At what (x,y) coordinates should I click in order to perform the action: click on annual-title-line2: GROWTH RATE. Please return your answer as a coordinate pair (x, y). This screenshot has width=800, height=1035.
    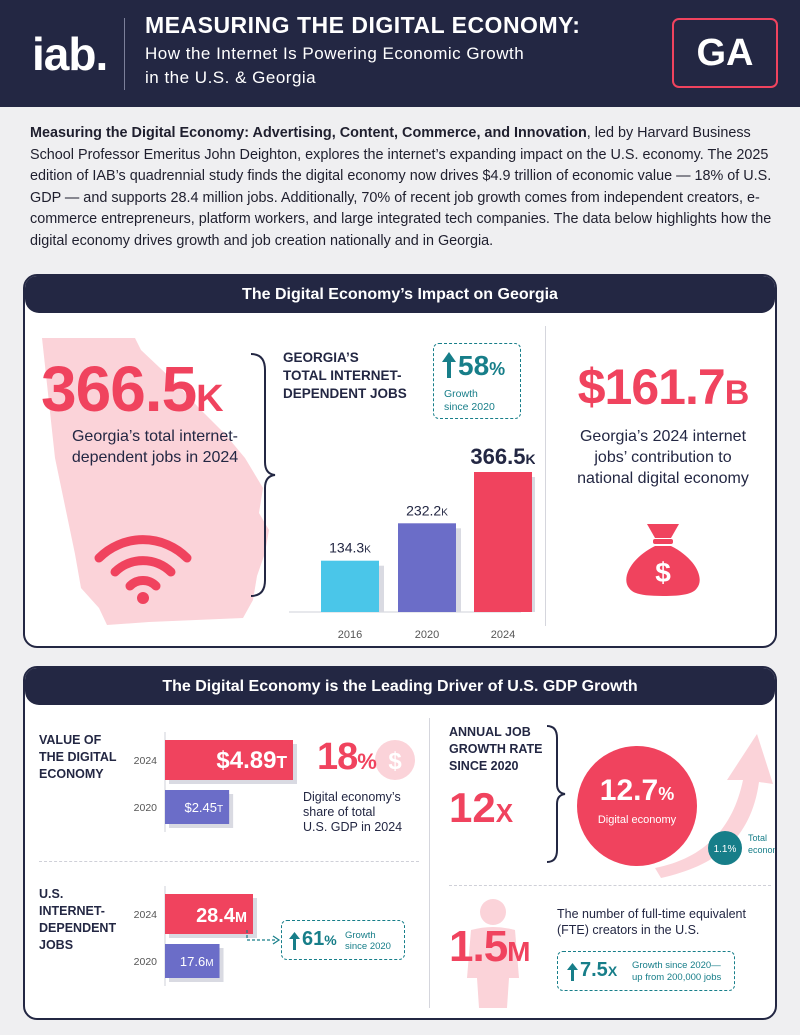
    Looking at the image, I should click on (496, 749).